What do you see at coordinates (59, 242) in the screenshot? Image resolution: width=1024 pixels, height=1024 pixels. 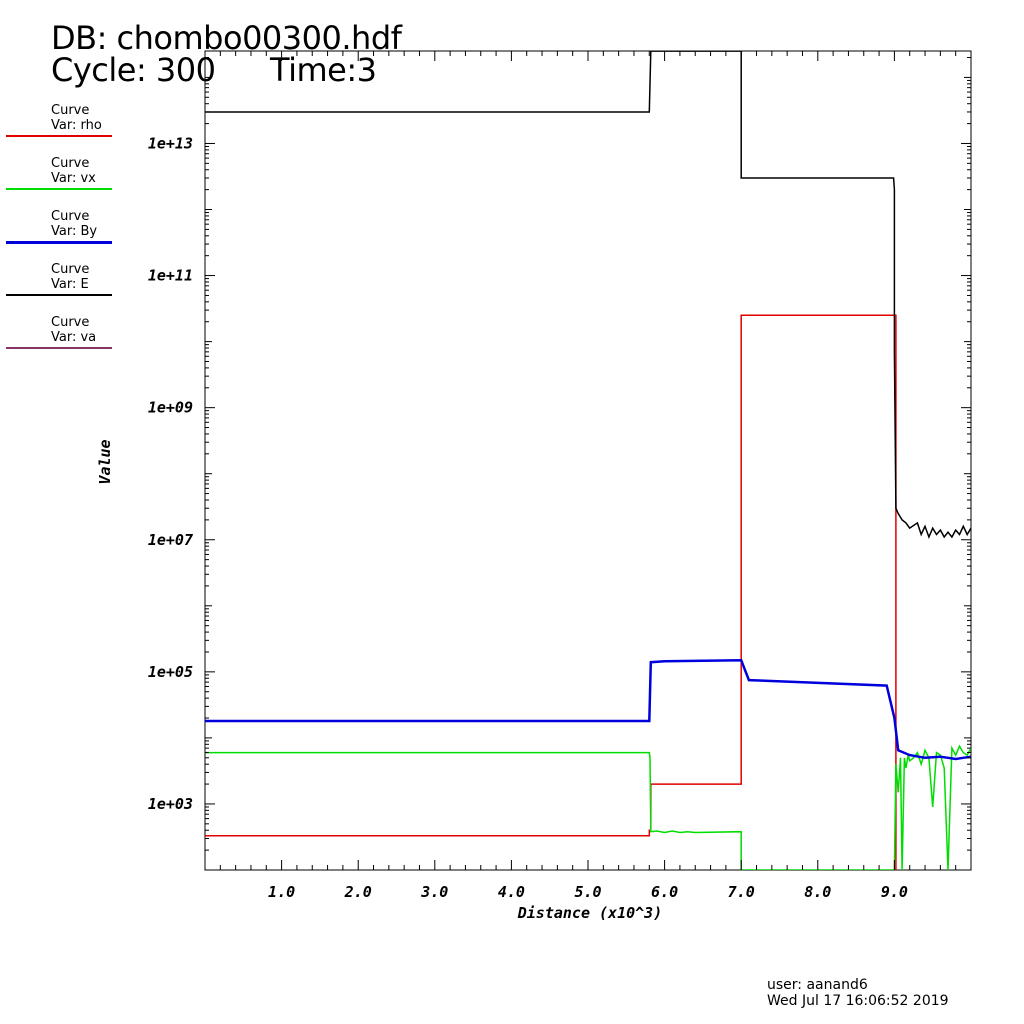 I see `legend-swatch-by` at bounding box center [59, 242].